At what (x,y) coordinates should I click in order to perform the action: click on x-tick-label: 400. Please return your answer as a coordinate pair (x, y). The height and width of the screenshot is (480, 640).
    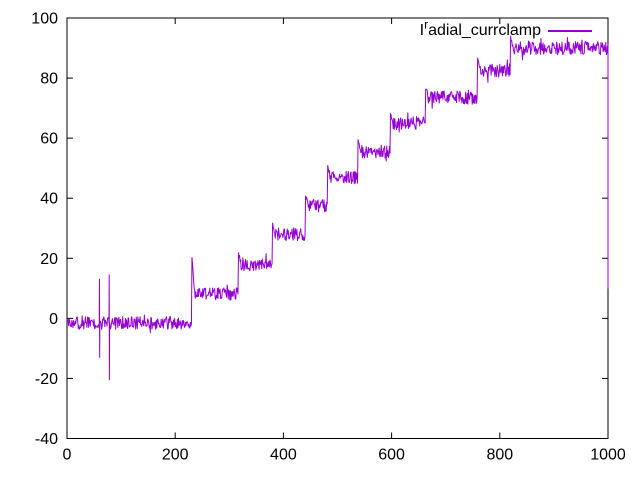
    Looking at the image, I should click on (283, 455).